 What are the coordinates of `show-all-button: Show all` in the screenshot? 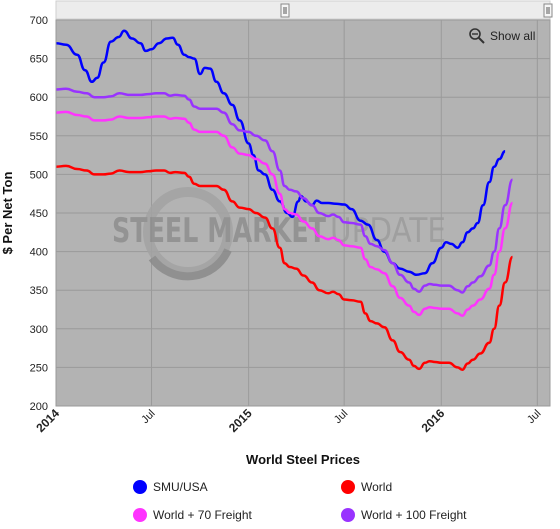 It's located at (502, 36).